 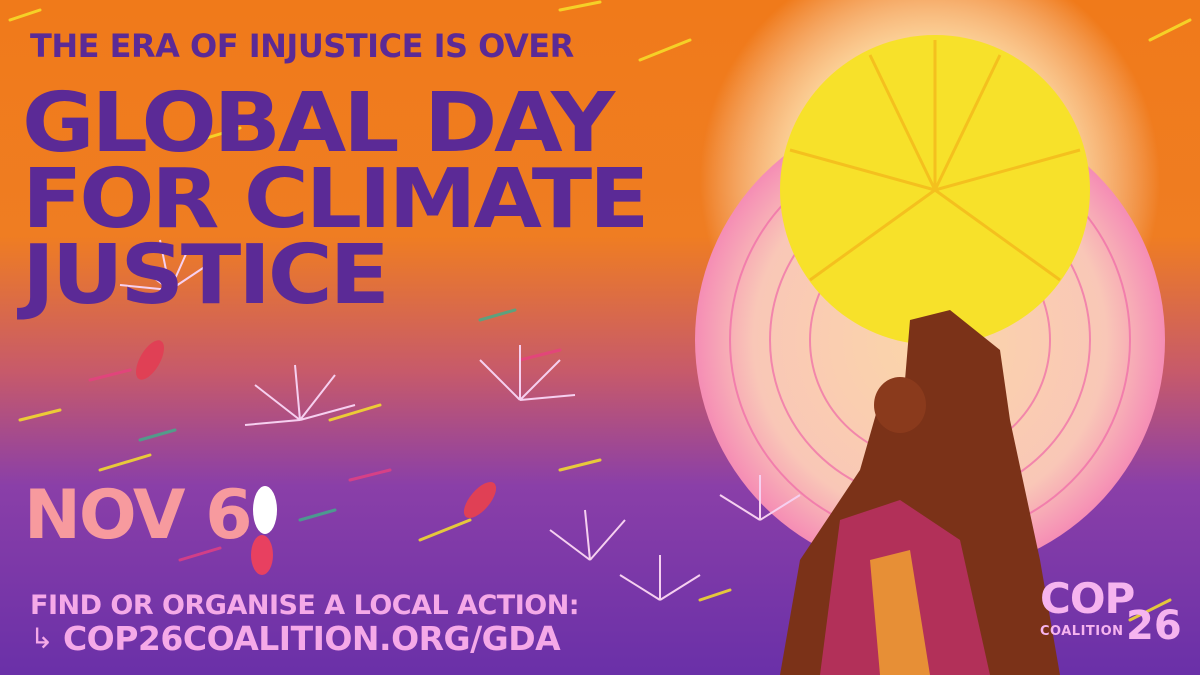 I want to click on logo-number: 26, so click(x=1154, y=626).